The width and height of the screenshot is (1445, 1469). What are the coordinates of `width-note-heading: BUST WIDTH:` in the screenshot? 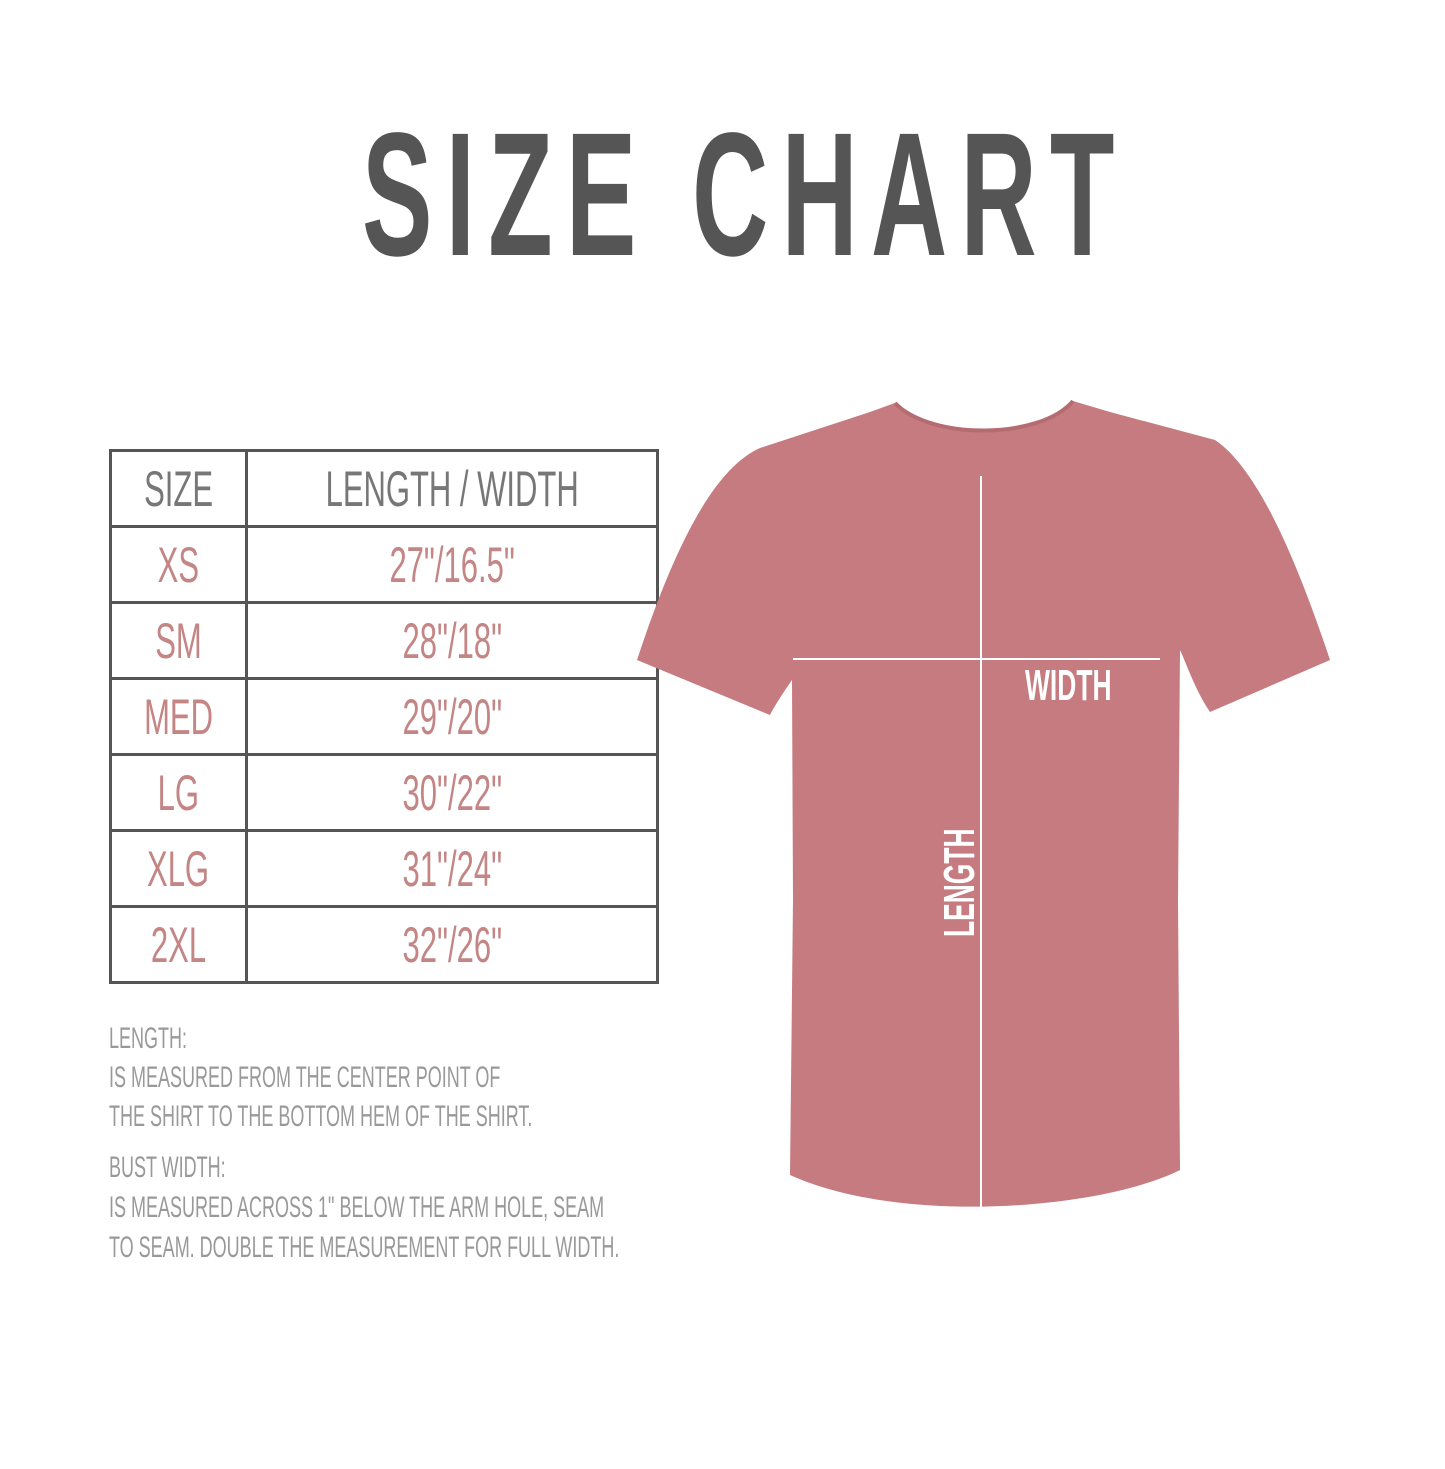 It's located at (167, 1167).